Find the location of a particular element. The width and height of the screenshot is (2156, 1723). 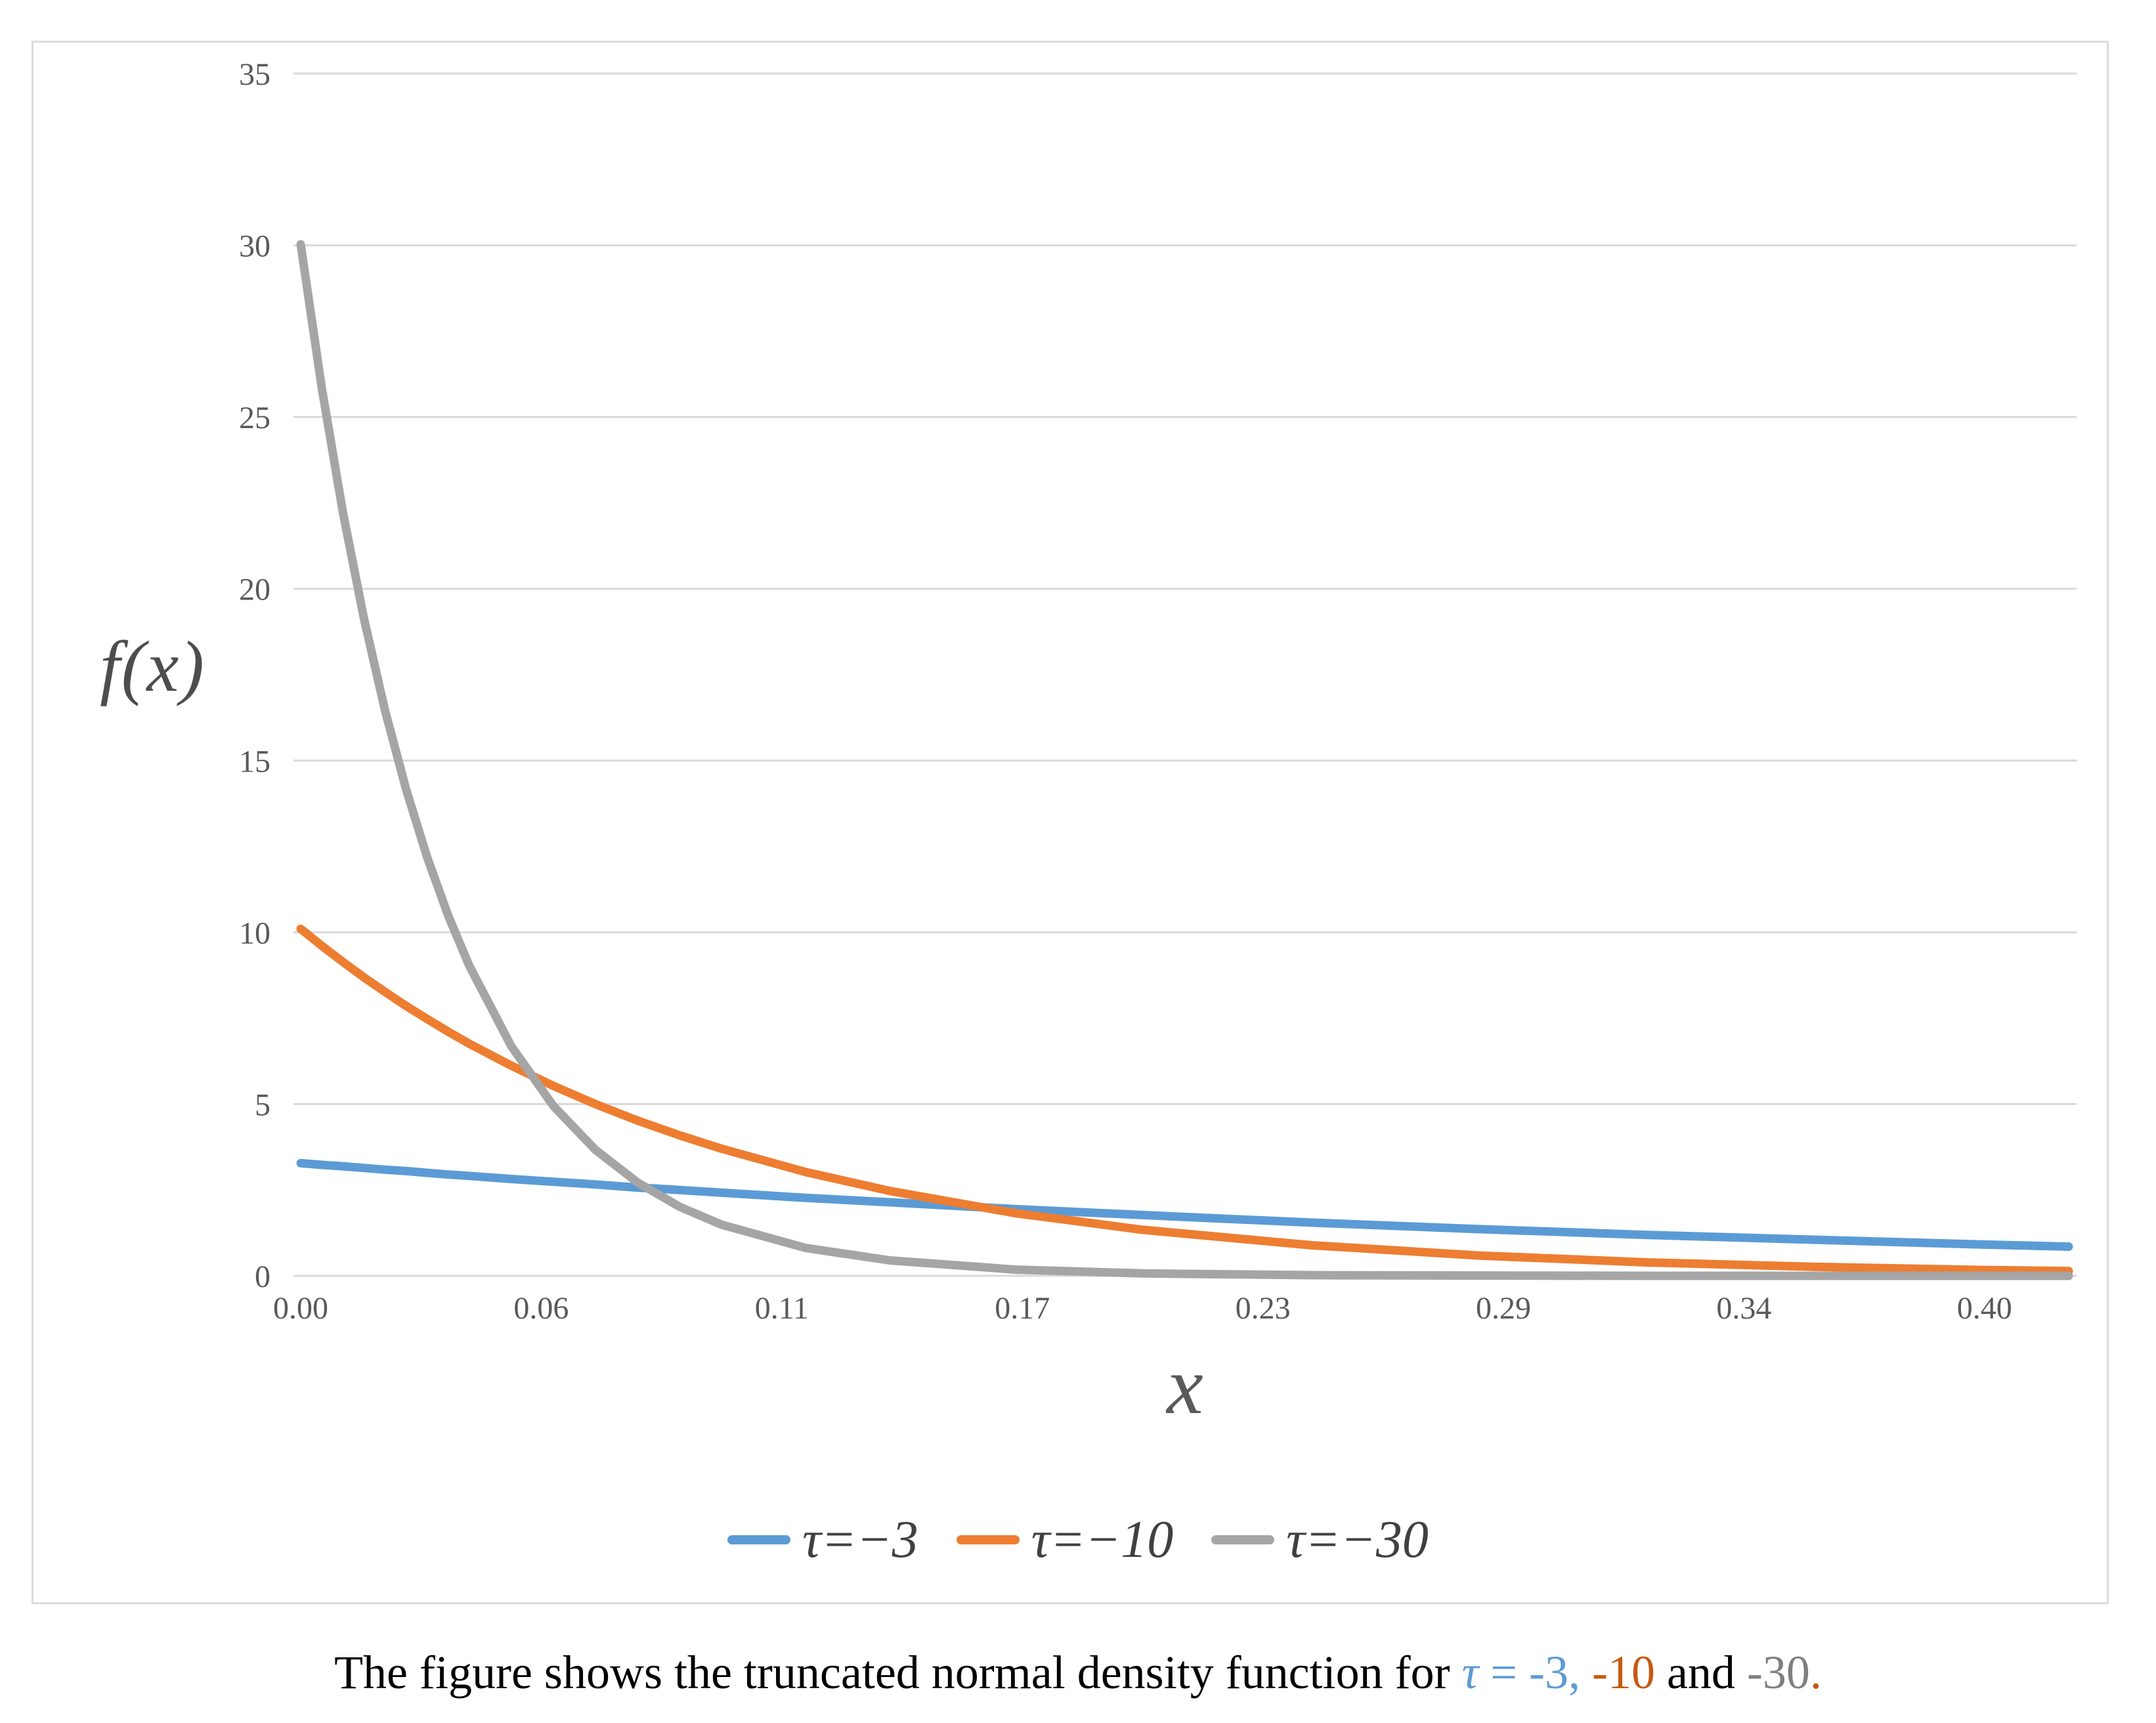

y-tick-label-0: 0 is located at coordinates (262, 1276).